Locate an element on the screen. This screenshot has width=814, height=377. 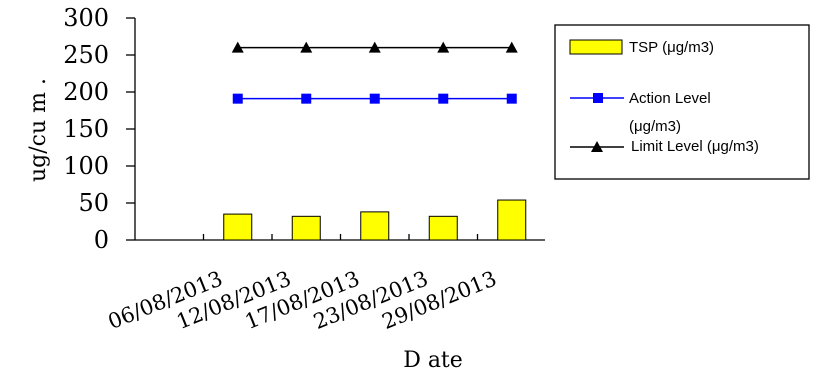
y-tick-label: 300 is located at coordinates (86, 18).